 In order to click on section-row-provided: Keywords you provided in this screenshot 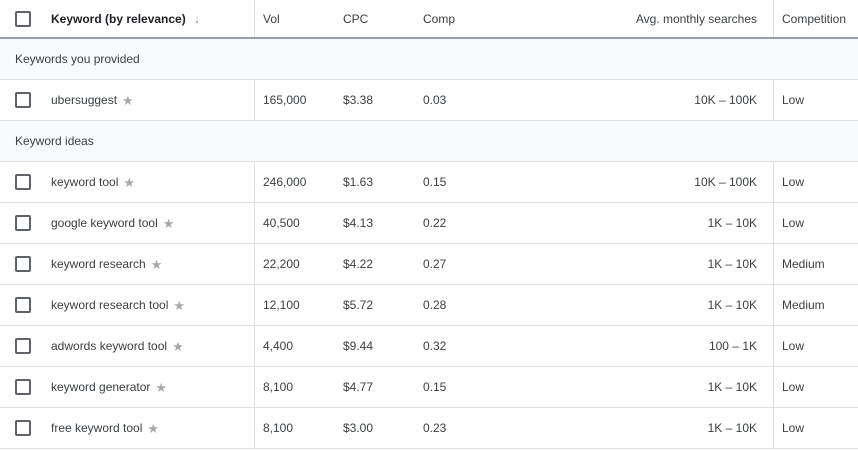, I will do `click(429, 59)`.